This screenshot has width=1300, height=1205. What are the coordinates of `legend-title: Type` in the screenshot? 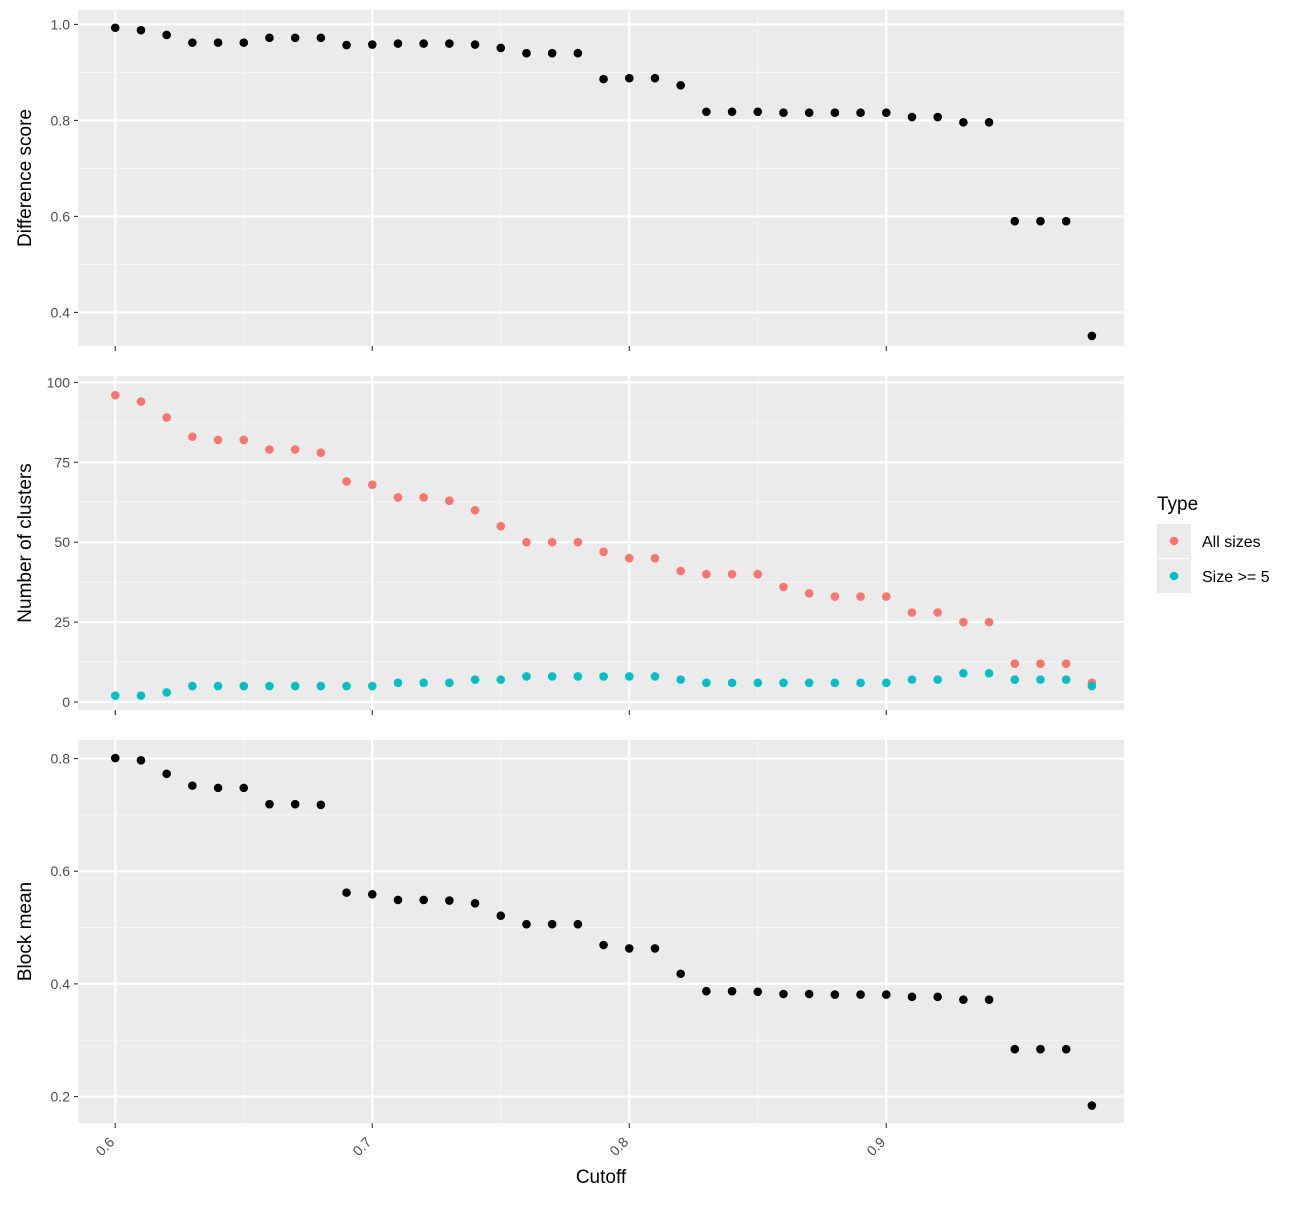 It's located at (1177, 504).